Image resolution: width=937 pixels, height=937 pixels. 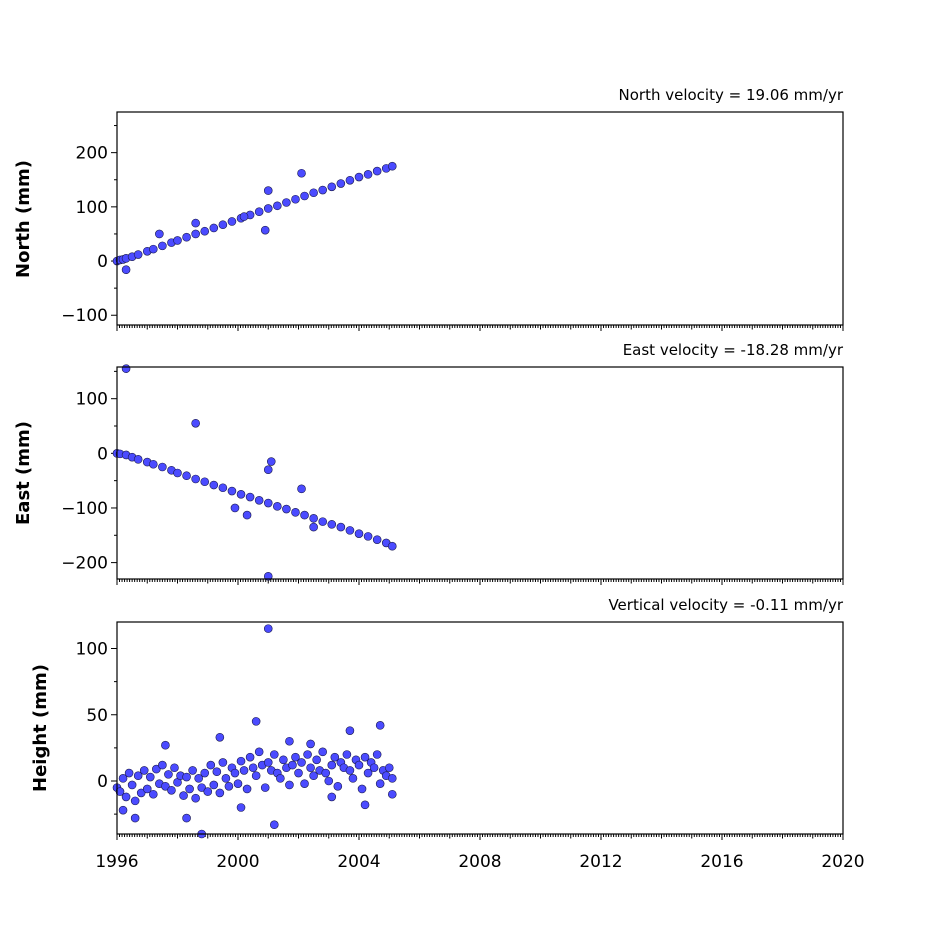 What do you see at coordinates (721, 862) in the screenshot?
I see `x-tick-label: 2016` at bounding box center [721, 862].